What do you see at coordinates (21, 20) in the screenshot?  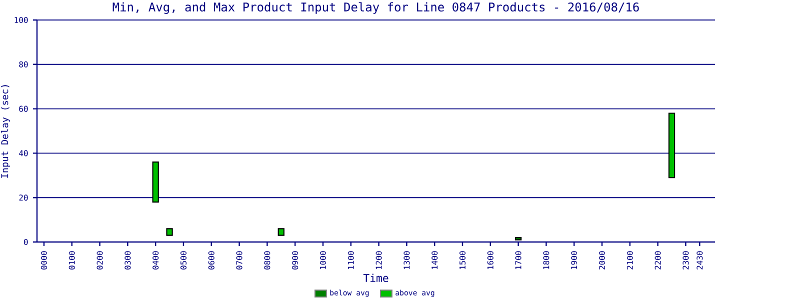 I see `y-tick-label: 100` at bounding box center [21, 20].